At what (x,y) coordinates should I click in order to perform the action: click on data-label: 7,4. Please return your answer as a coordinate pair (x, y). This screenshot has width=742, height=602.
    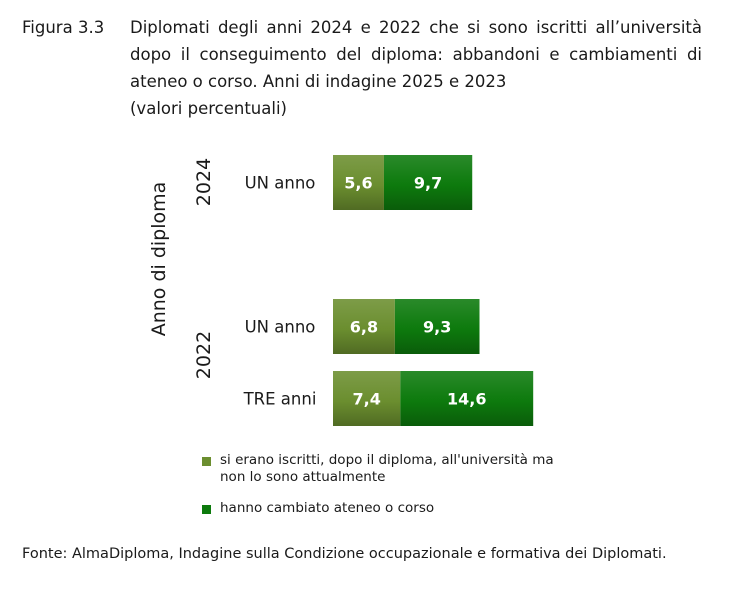
    Looking at the image, I should click on (366, 399).